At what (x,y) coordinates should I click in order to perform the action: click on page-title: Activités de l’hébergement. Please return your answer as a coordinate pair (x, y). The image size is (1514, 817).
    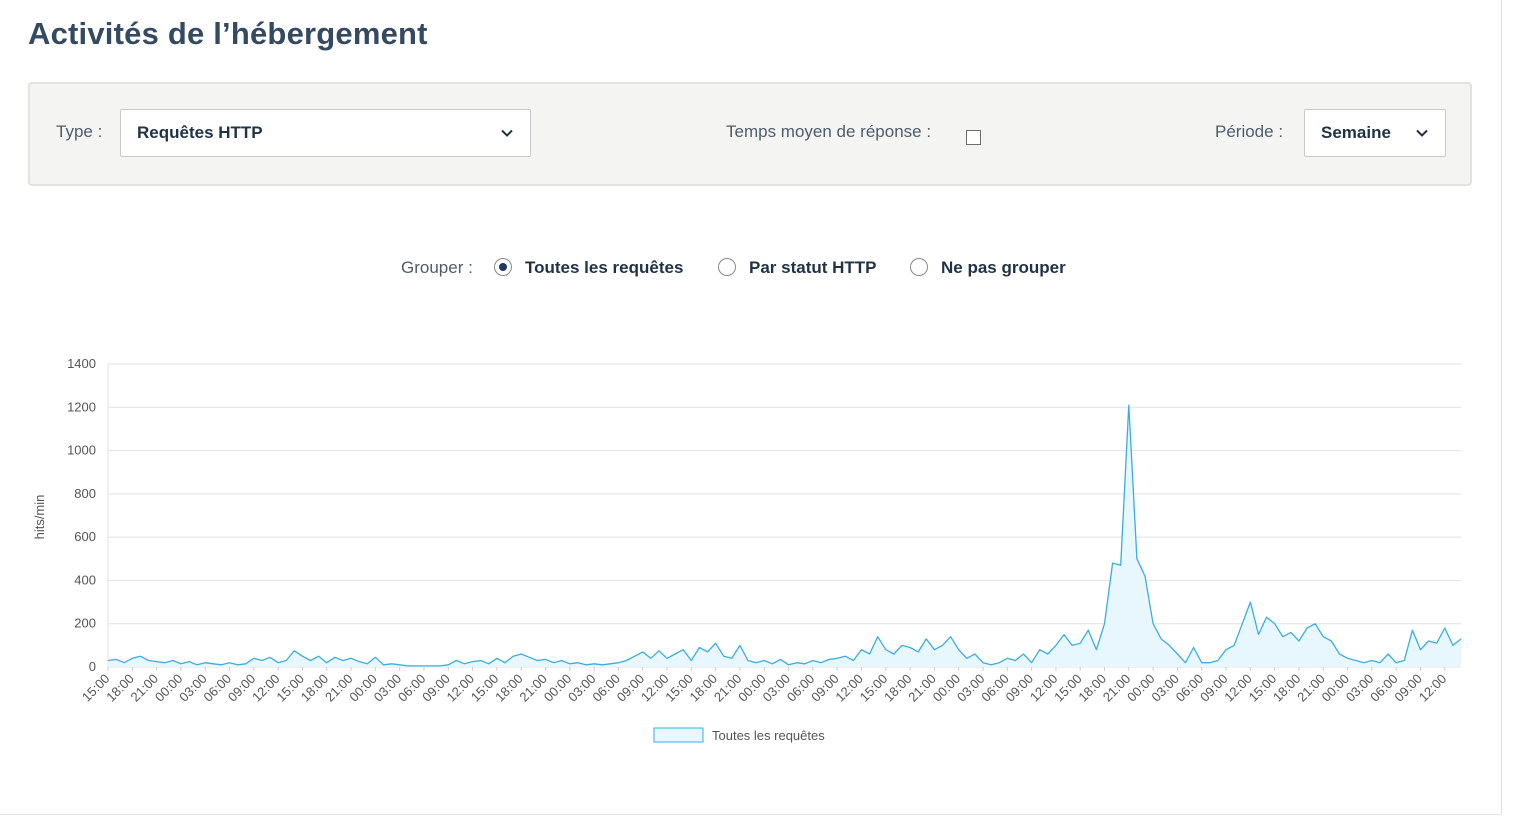
    Looking at the image, I should click on (228, 33).